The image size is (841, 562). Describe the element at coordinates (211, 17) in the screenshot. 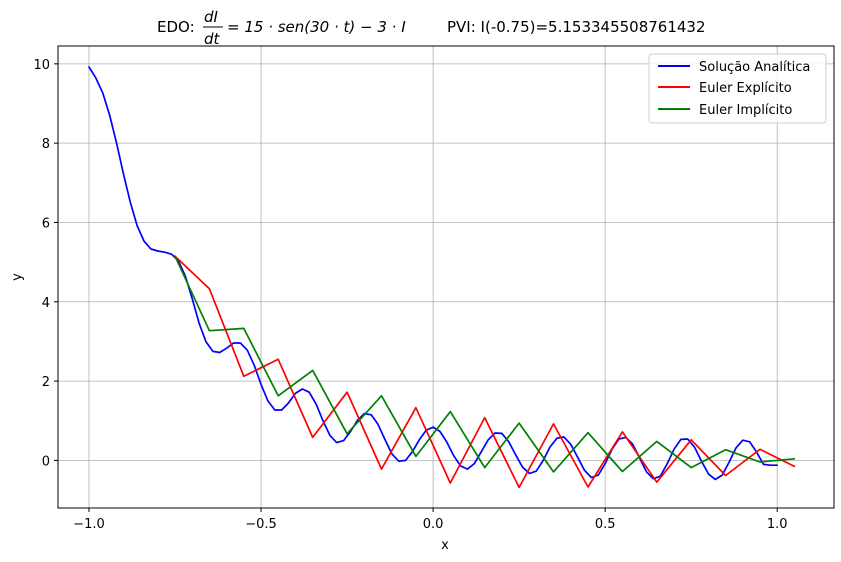

I see `title-numerator: dI` at that location.